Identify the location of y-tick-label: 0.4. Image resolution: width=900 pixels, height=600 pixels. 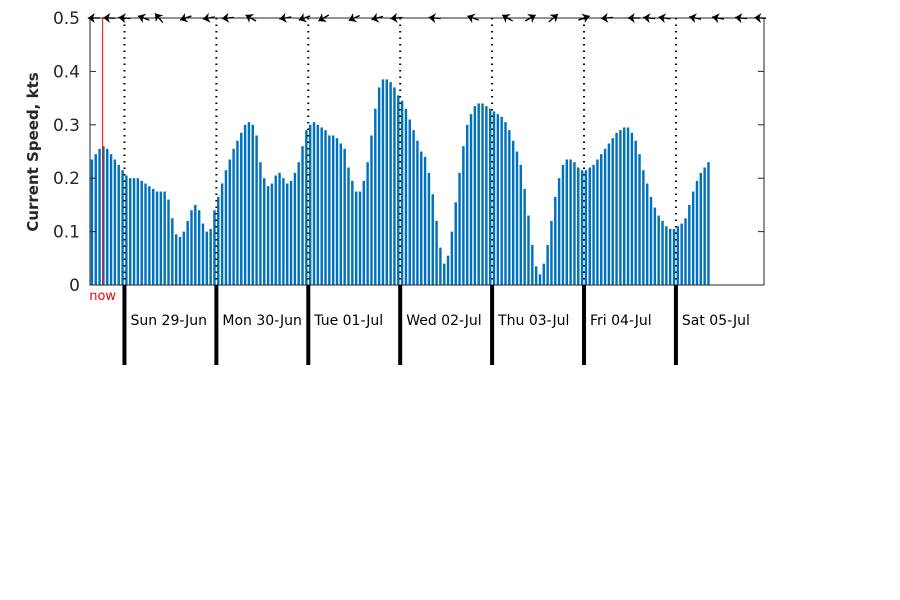
(66, 72).